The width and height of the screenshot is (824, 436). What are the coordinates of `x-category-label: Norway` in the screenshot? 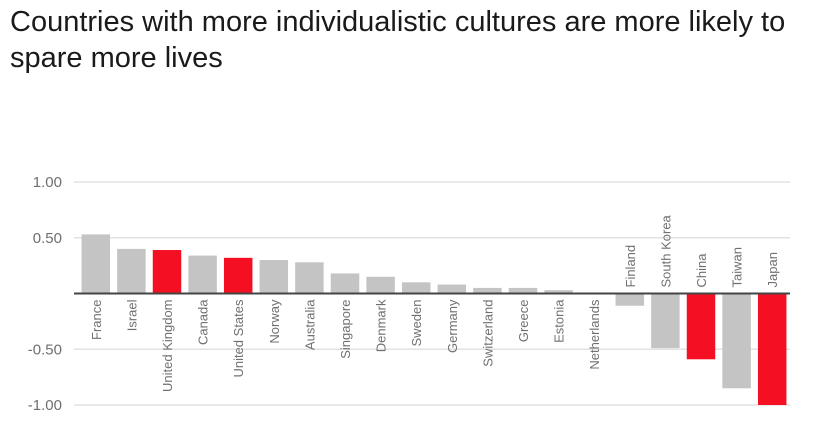 It's located at (274, 321).